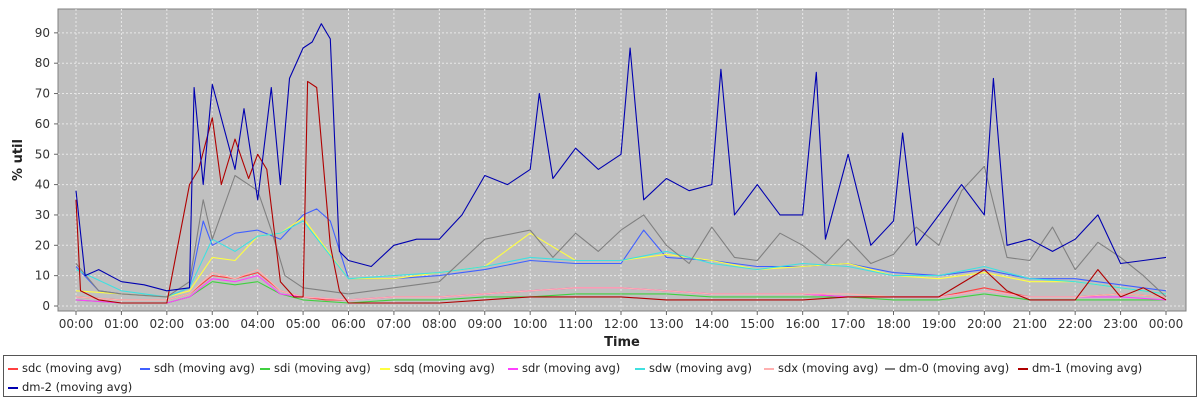 The image size is (1200, 400). What do you see at coordinates (121, 324) in the screenshot?
I see `x-tick-label: 01:00` at bounding box center [121, 324].